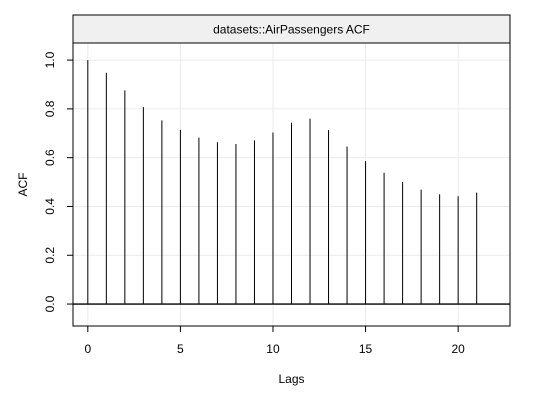 The width and height of the screenshot is (540, 400). I want to click on y-axis: 0.0 0.2 0.4 0.6 0.8 1.0, so click(58, 181).